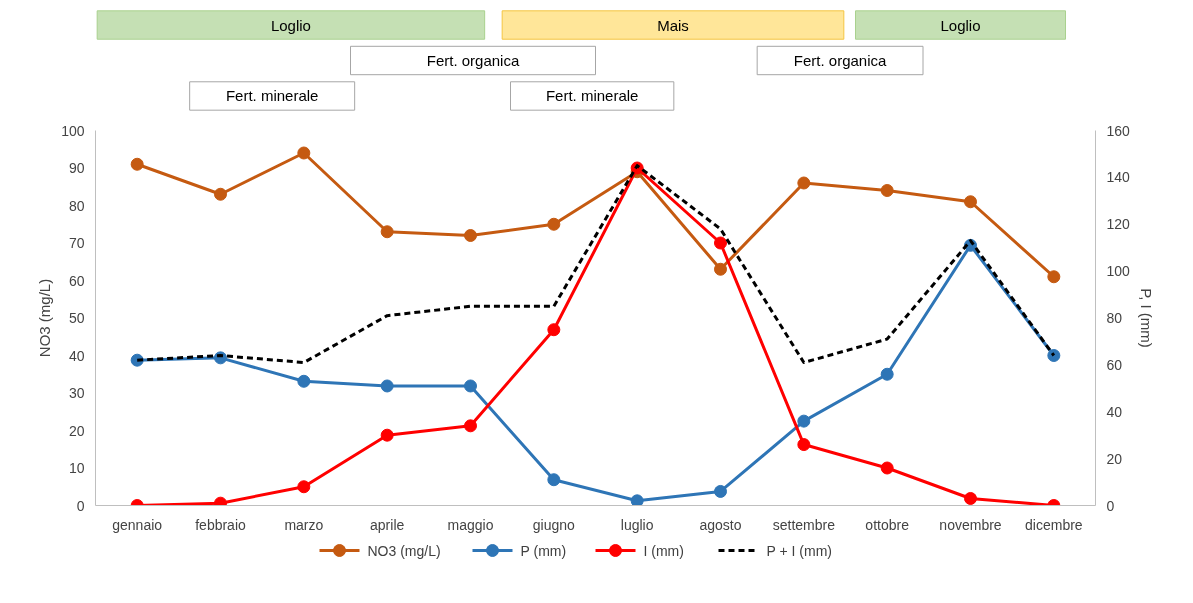 This screenshot has width=1193, height=603. Describe the element at coordinates (673, 25) in the screenshot. I see `text: Mais` at that location.